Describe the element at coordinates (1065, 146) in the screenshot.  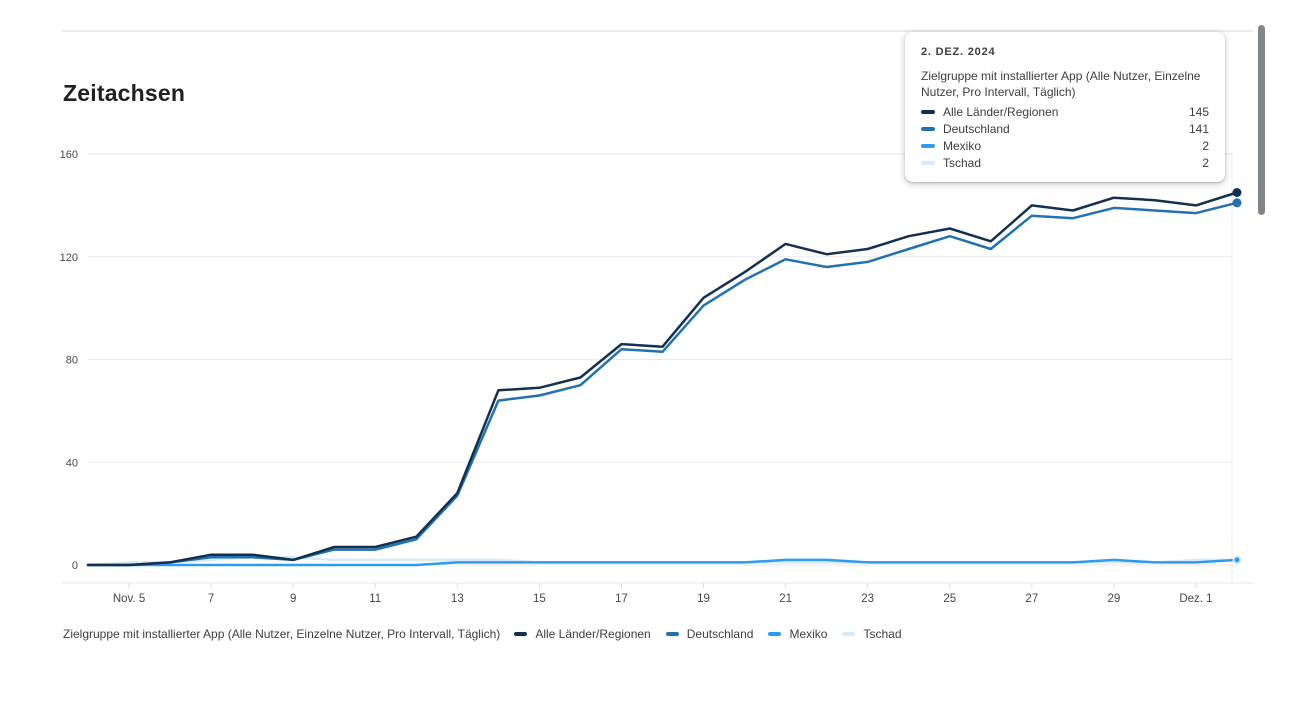
I see `tooltip-row: Mexiko 2` at that location.